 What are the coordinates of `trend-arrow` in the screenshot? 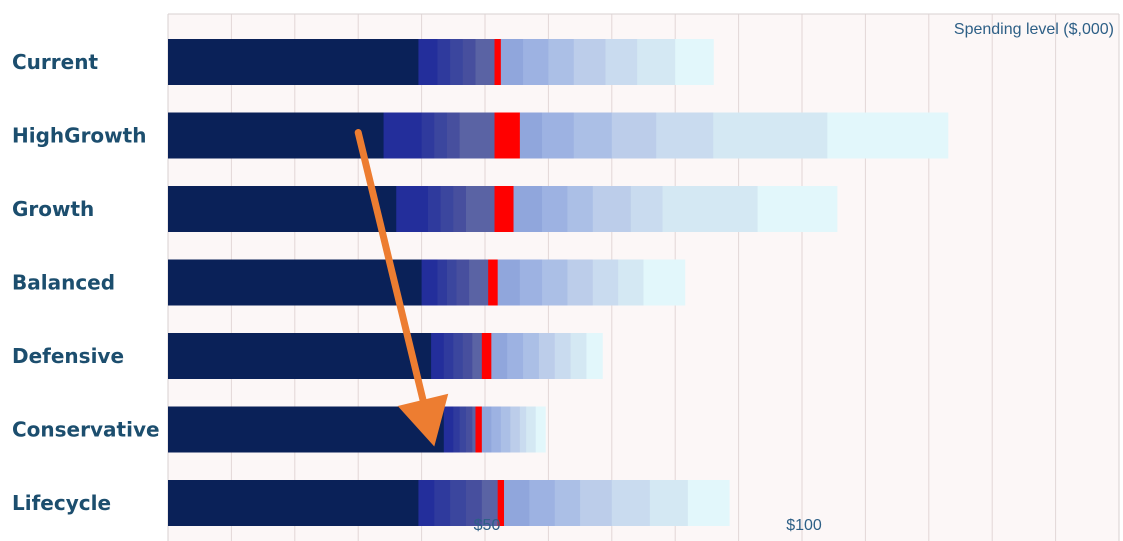 It's located at (401, 288).